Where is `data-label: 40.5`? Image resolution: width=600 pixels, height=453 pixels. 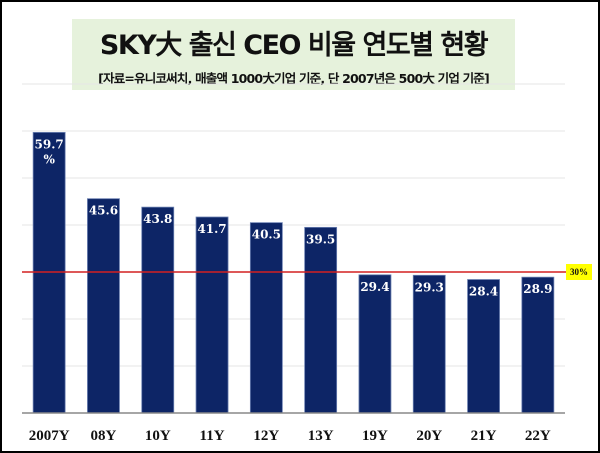 data-label: 40.5 is located at coordinates (266, 235).